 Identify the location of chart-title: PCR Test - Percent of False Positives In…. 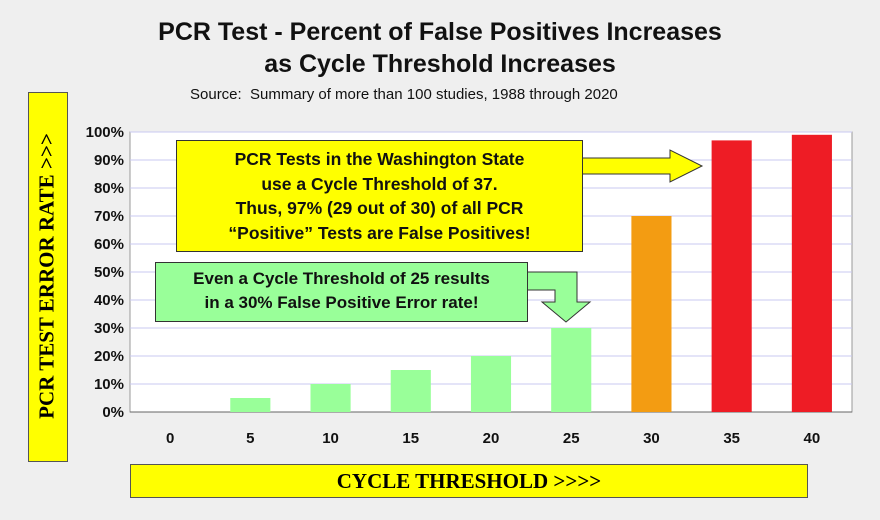
(440, 32).